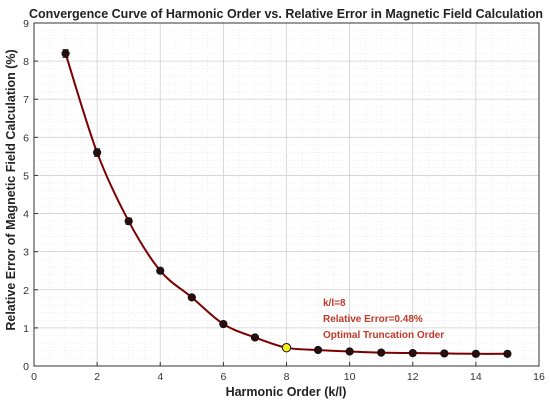 The image size is (550, 407). I want to click on y-tick-label: 2, so click(26, 291).